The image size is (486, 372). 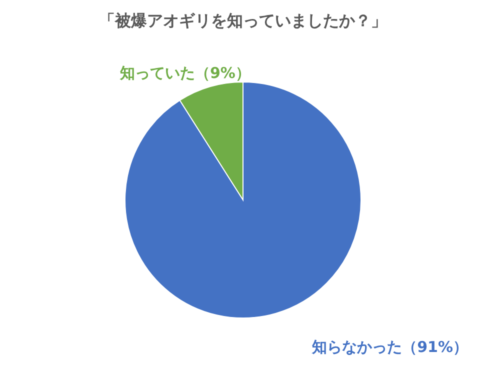 What do you see at coordinates (389, 347) in the screenshot?
I see `slice-label: 知らなかった（91%）` at bounding box center [389, 347].